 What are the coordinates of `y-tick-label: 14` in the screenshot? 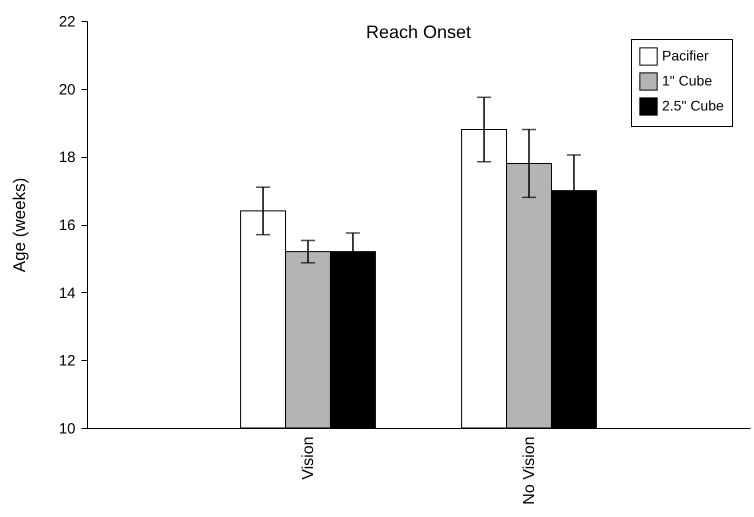 It's located at (67, 293).